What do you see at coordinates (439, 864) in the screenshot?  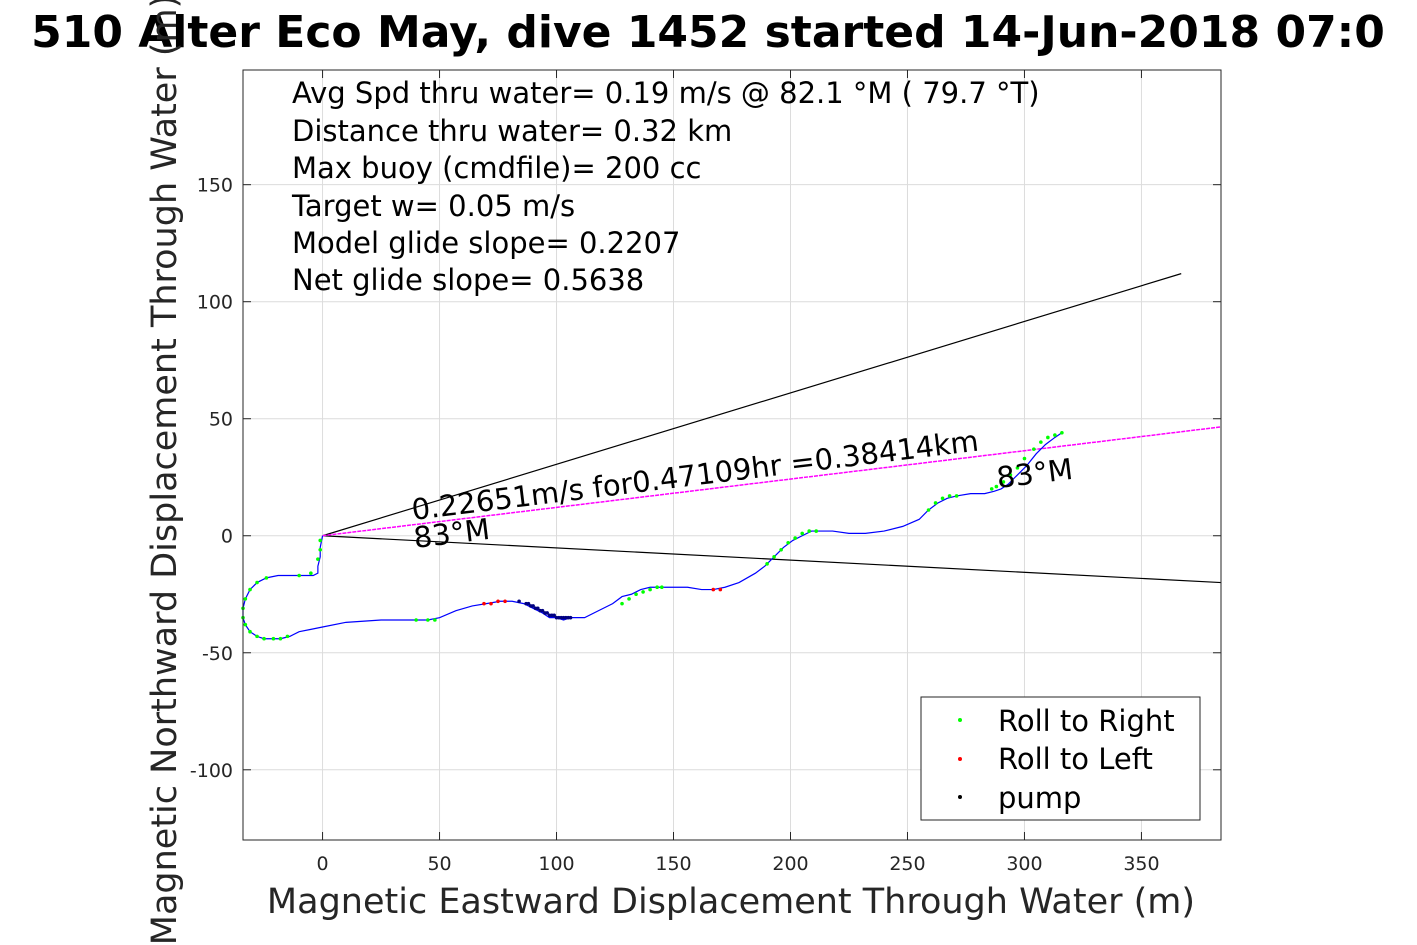 I see `x-tick-label: 50` at bounding box center [439, 864].